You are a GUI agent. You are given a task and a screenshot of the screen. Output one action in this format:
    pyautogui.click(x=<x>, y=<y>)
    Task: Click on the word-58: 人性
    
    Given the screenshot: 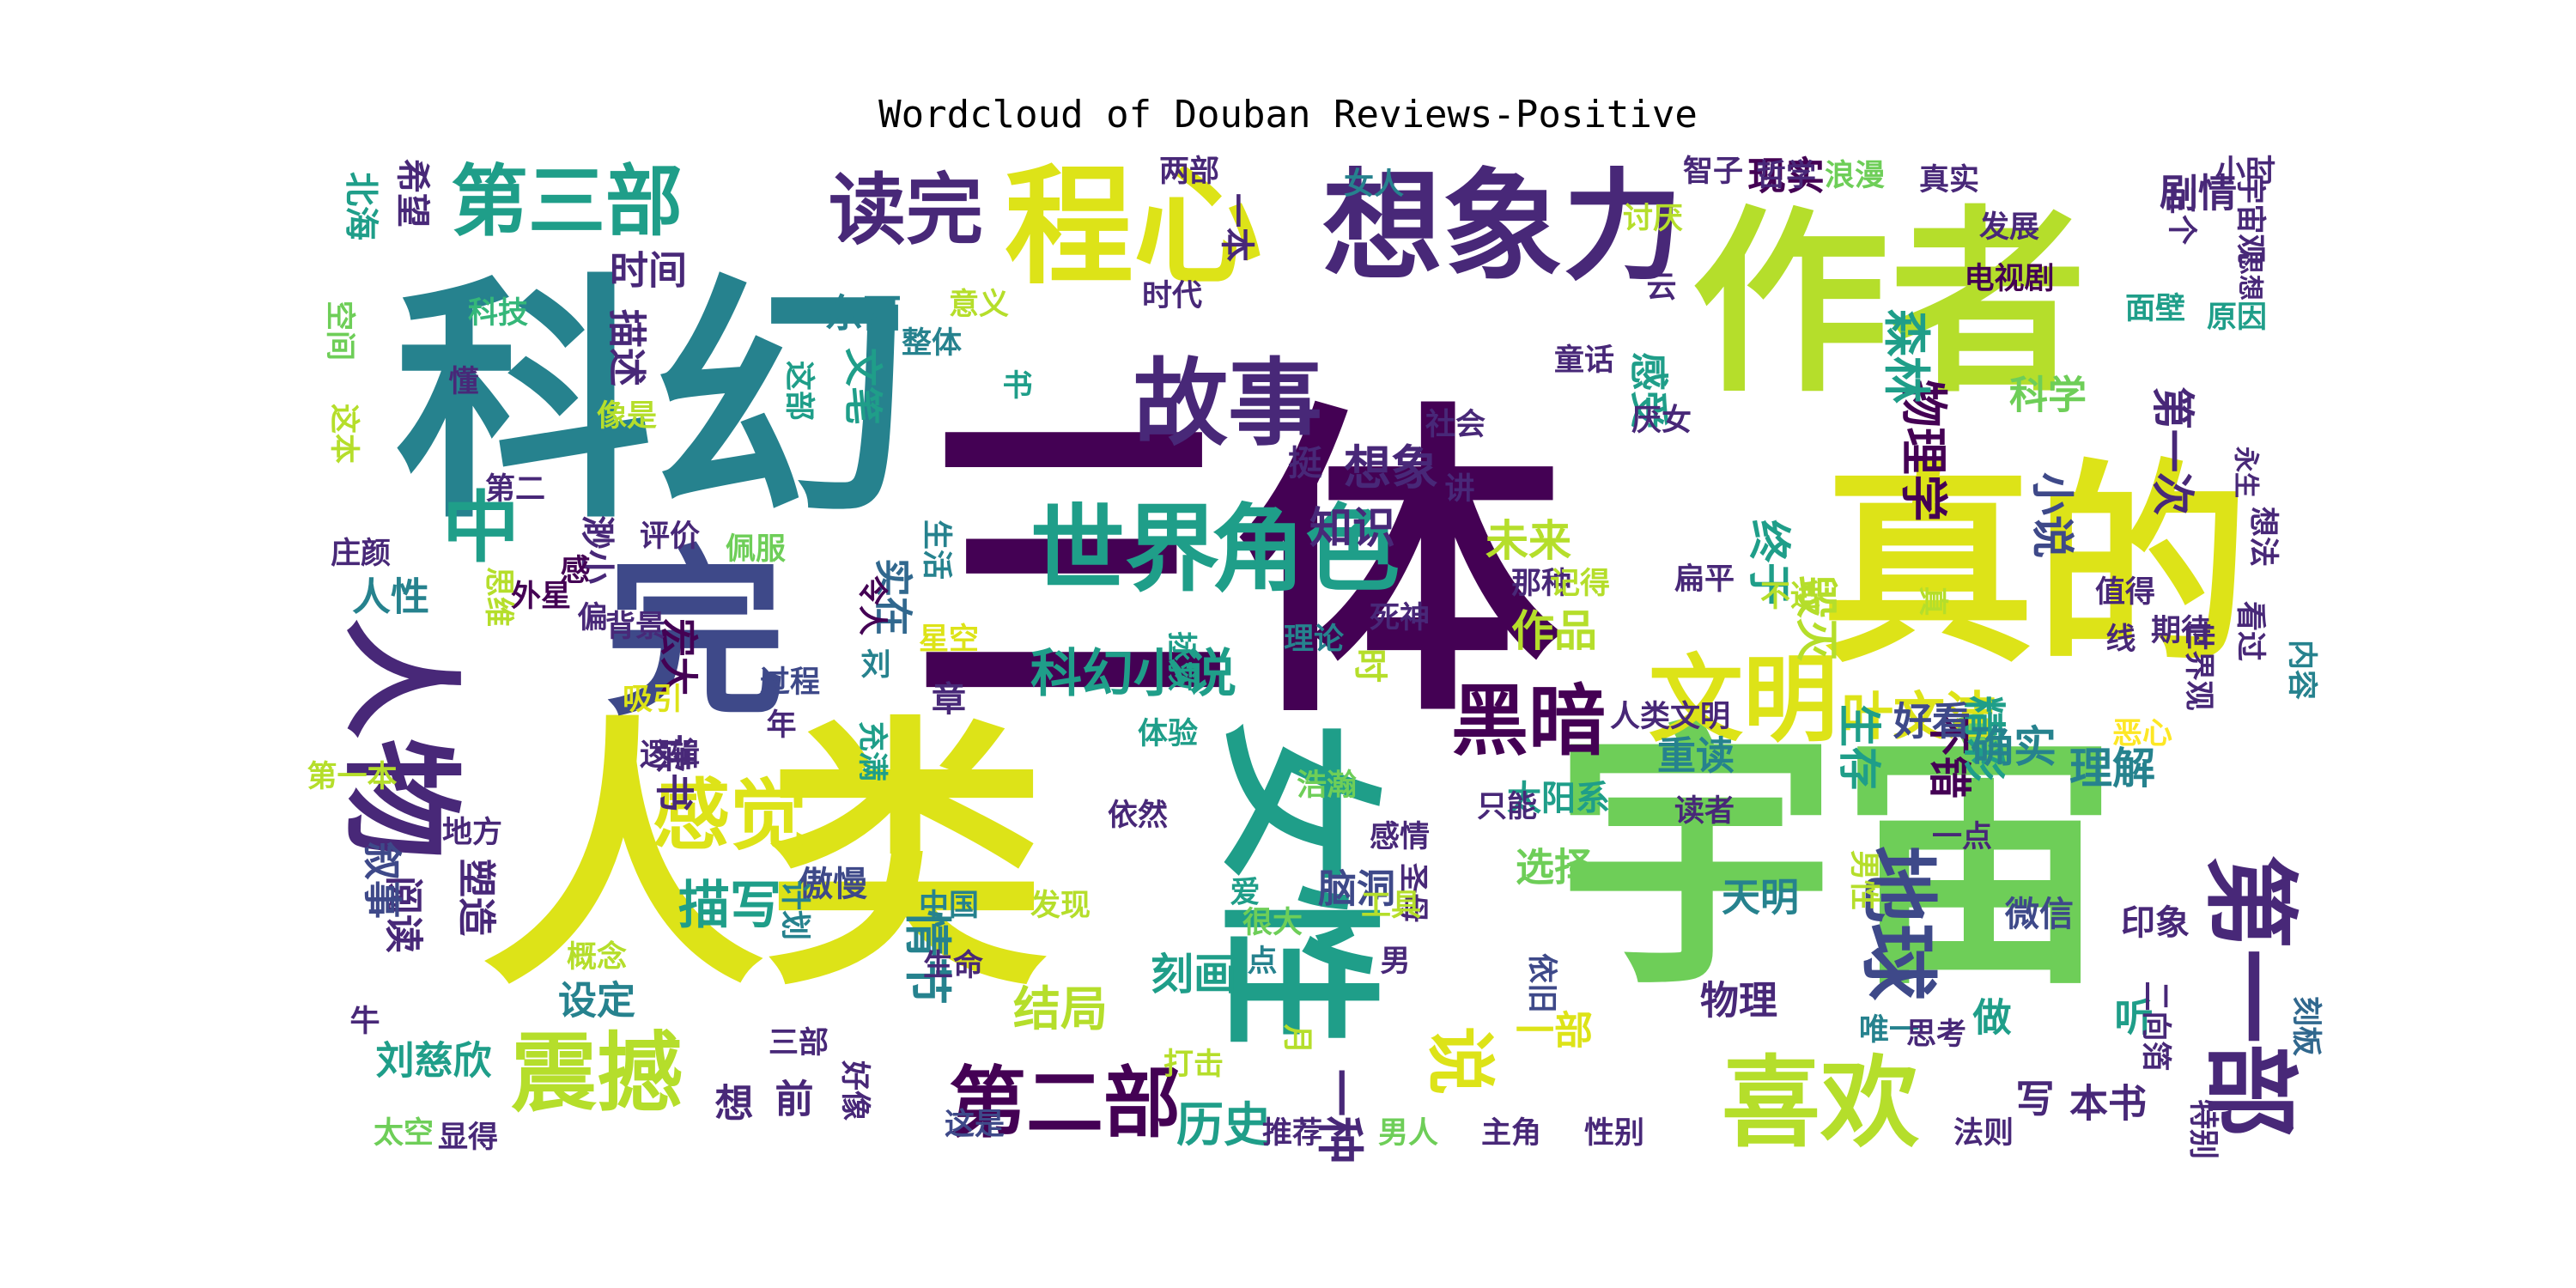 What is the action you would take?
    pyautogui.click(x=390, y=597)
    